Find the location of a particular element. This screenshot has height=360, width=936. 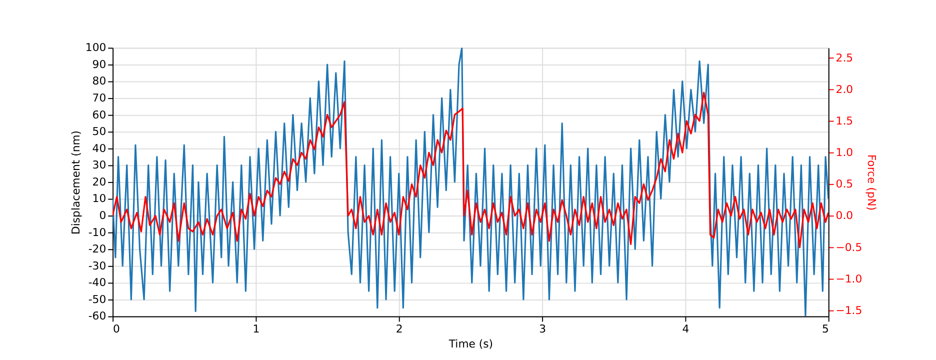

y2-tick-label: −1.5 is located at coordinates (849, 311).